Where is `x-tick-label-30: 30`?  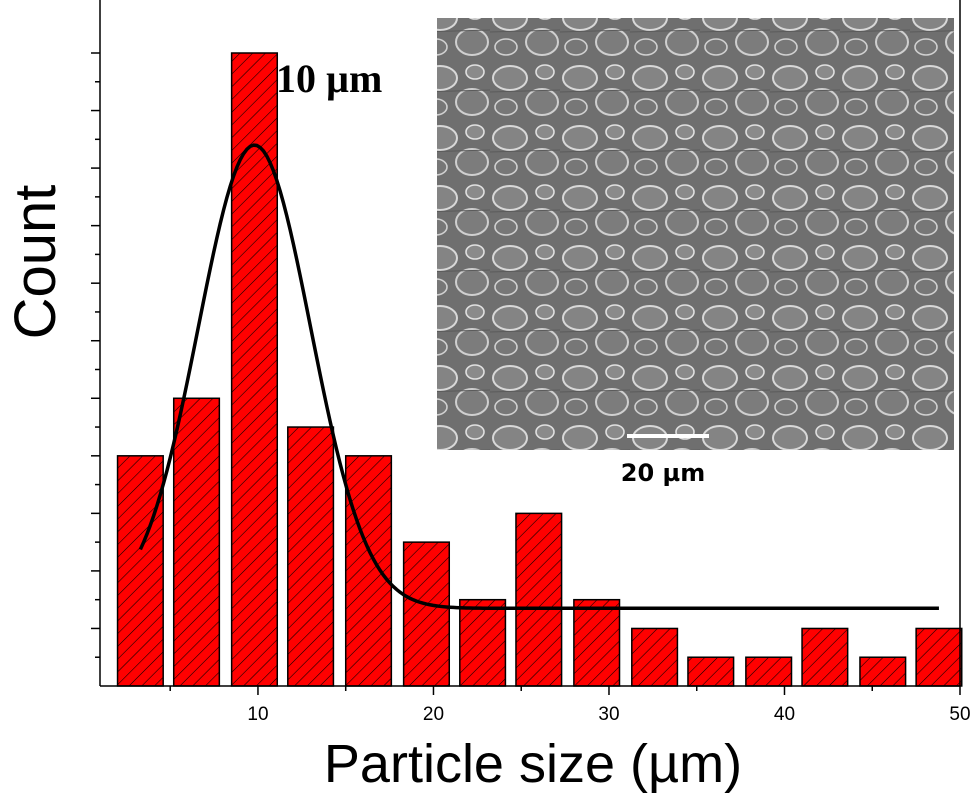
x-tick-label-30: 30 is located at coordinates (608, 714).